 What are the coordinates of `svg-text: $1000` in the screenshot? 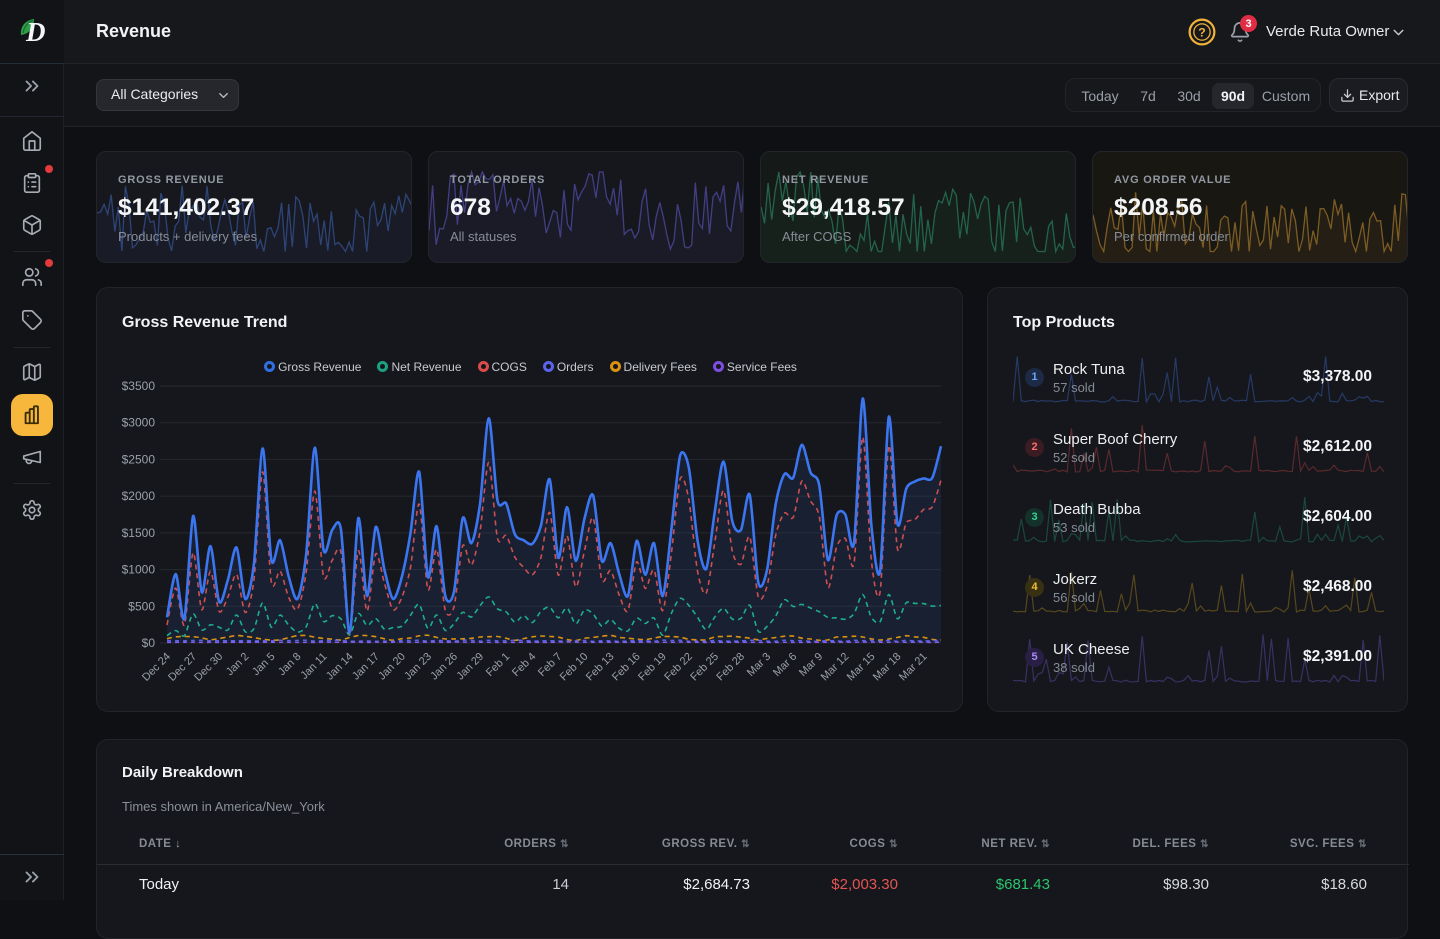 It's located at (139, 570).